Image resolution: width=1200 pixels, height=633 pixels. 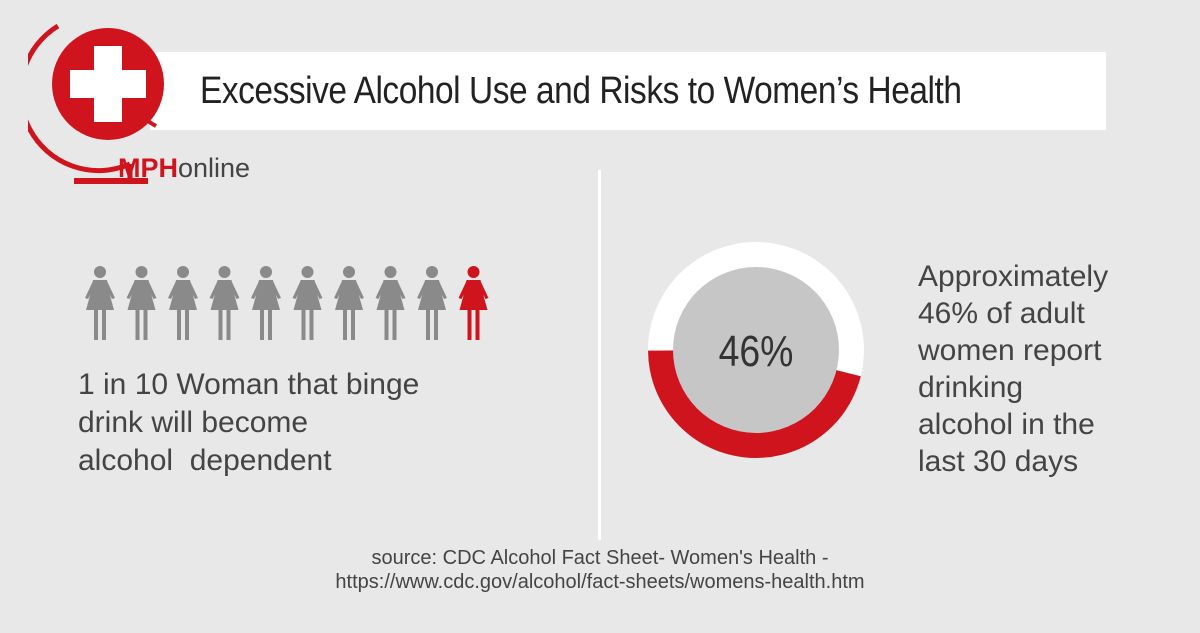 I want to click on stat-line-6: last 30 days, so click(x=998, y=461).